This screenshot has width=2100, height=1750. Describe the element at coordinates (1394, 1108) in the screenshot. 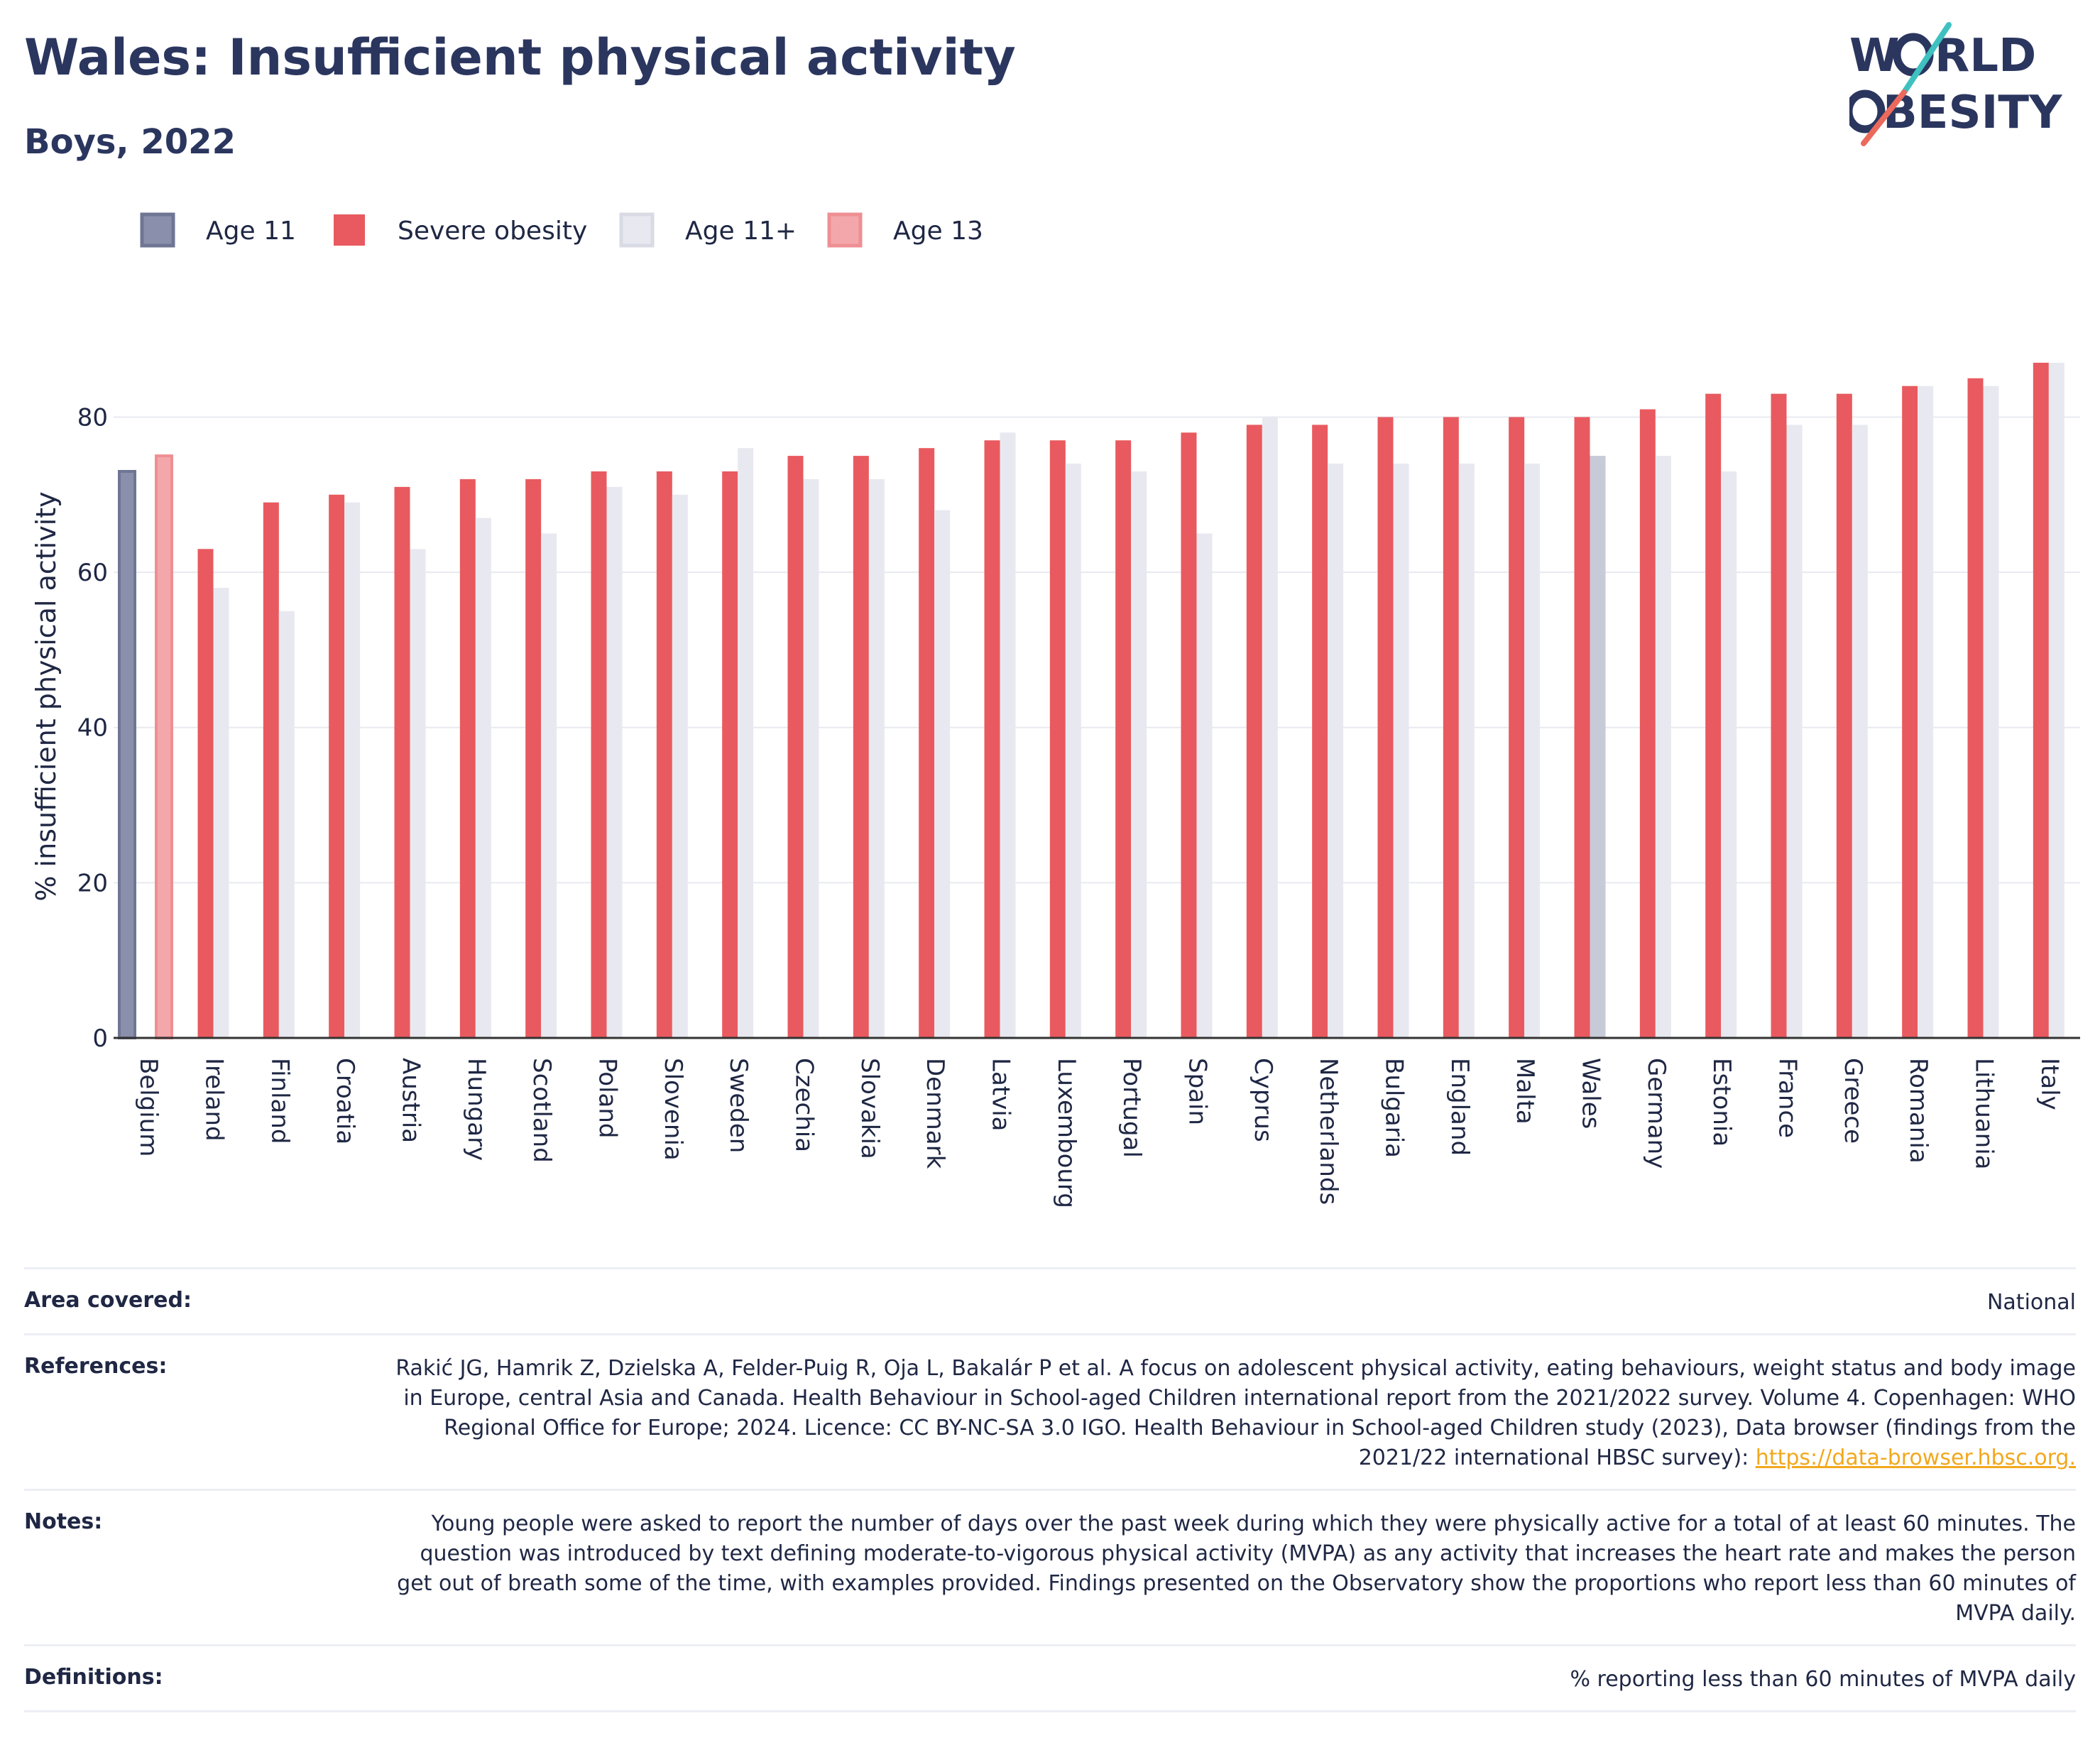

I see `x-tick-label: Bulgaria` at that location.